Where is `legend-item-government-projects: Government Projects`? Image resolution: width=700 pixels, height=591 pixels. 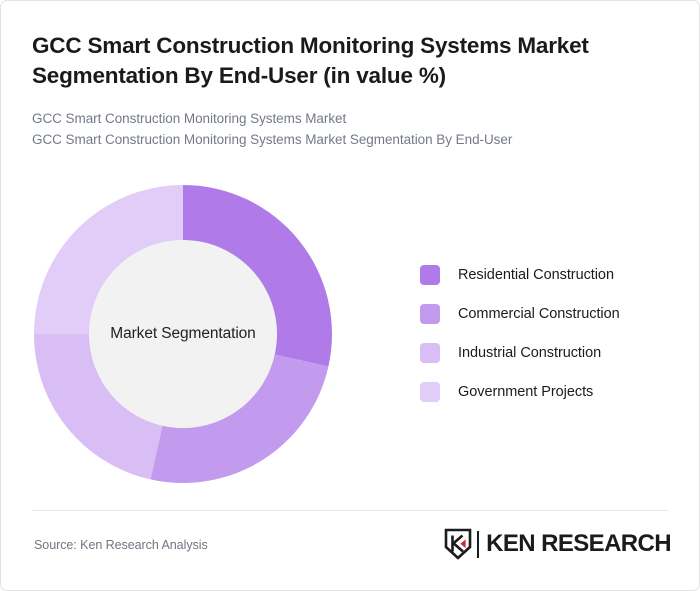
legend-item-government-projects: Government Projects is located at coordinates (520, 391).